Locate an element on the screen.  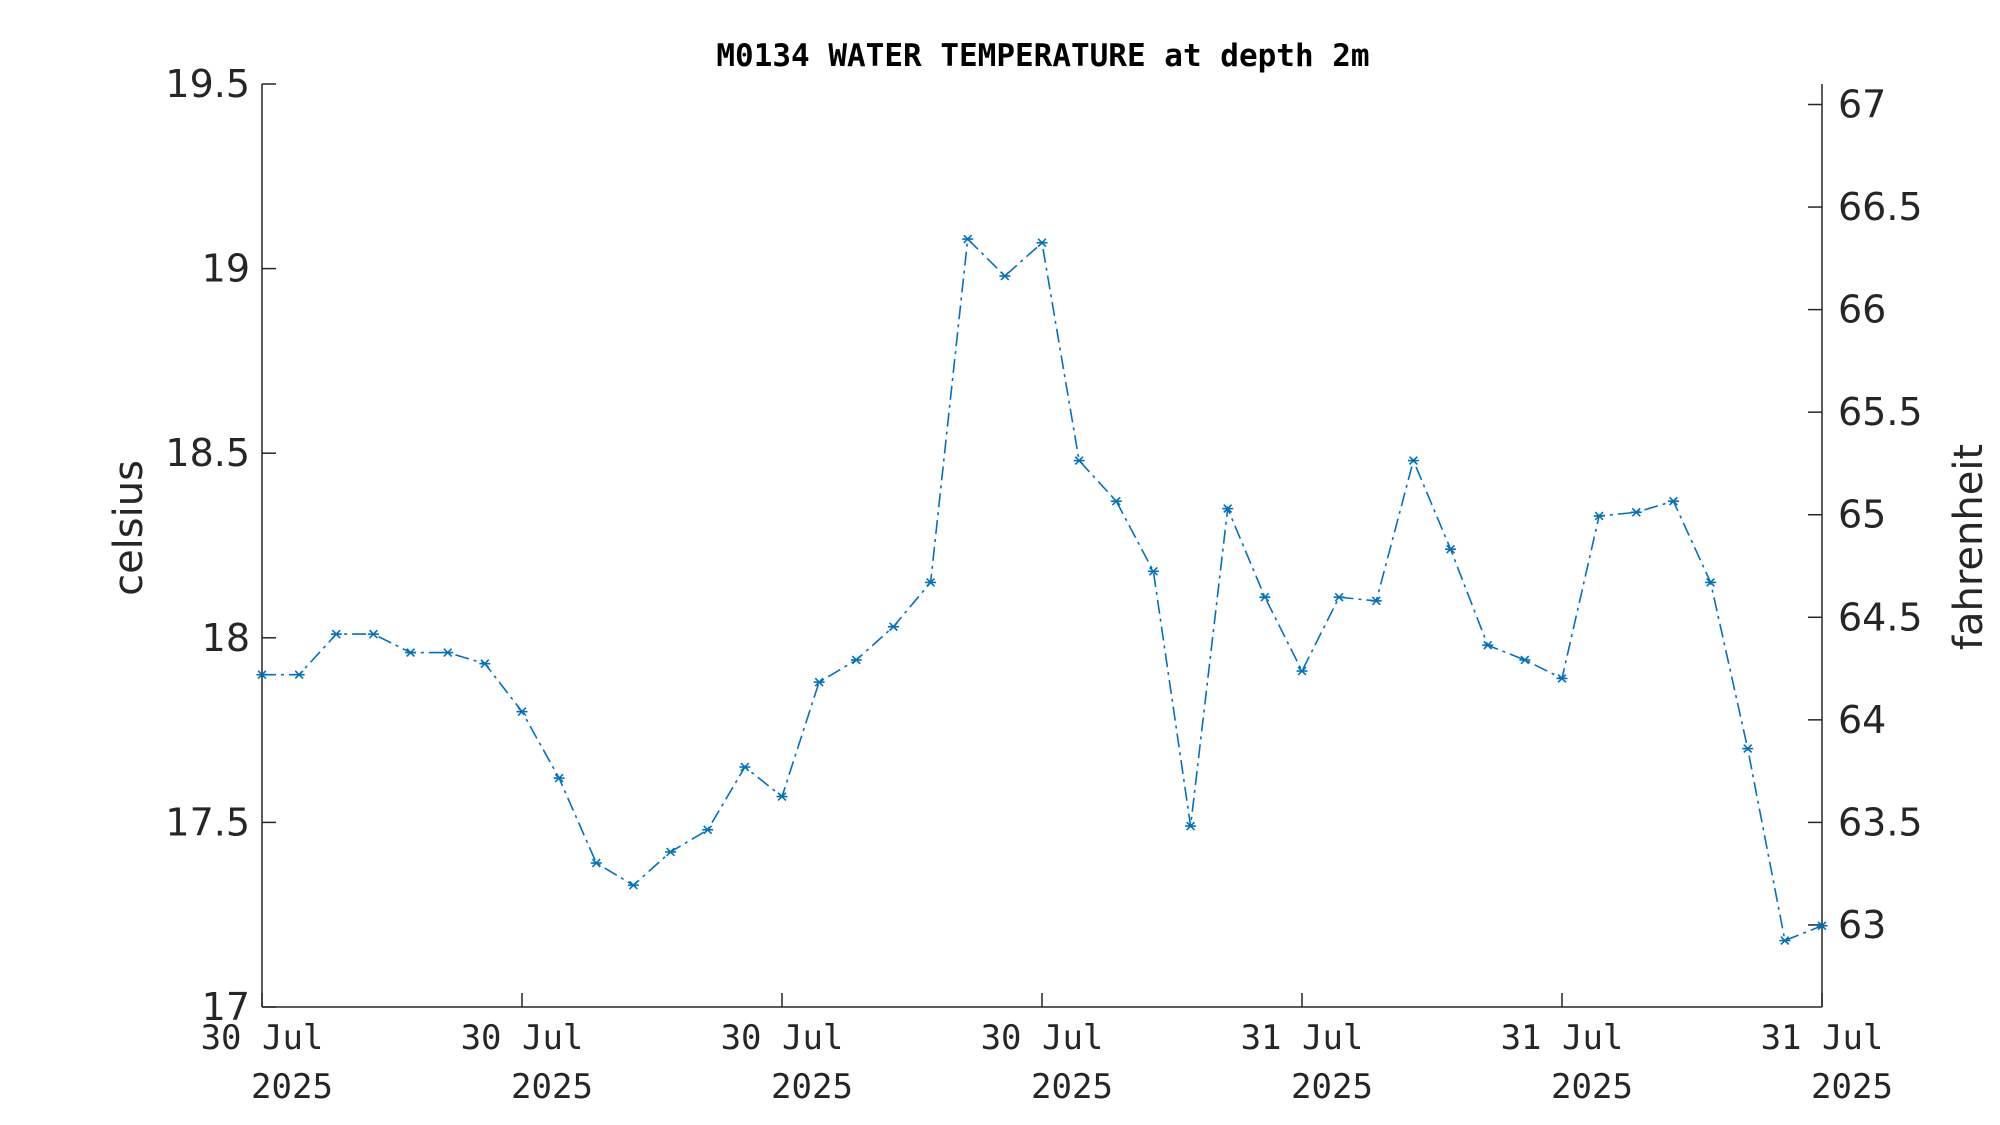
y2-tick-label: 65.5 is located at coordinates (1880, 412).